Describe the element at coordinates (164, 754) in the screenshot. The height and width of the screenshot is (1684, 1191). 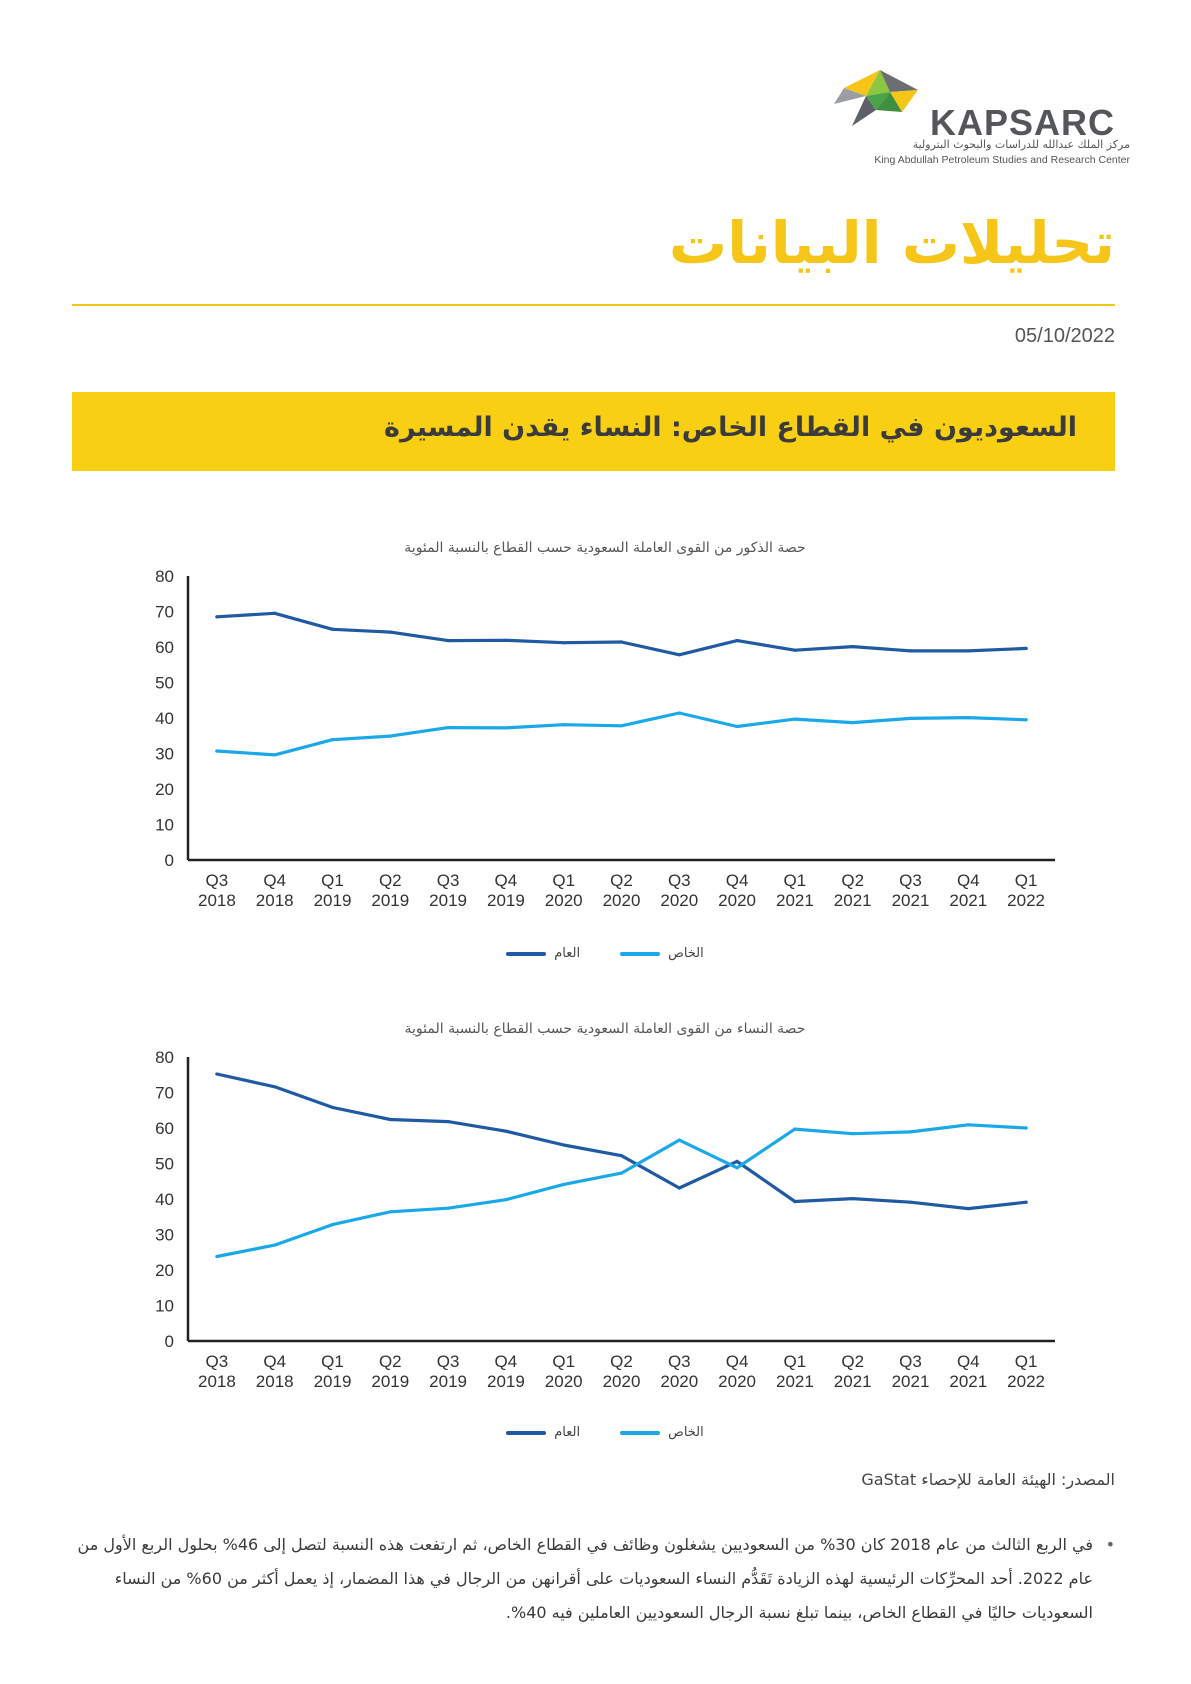
I see `y-tick-label: 30` at that location.